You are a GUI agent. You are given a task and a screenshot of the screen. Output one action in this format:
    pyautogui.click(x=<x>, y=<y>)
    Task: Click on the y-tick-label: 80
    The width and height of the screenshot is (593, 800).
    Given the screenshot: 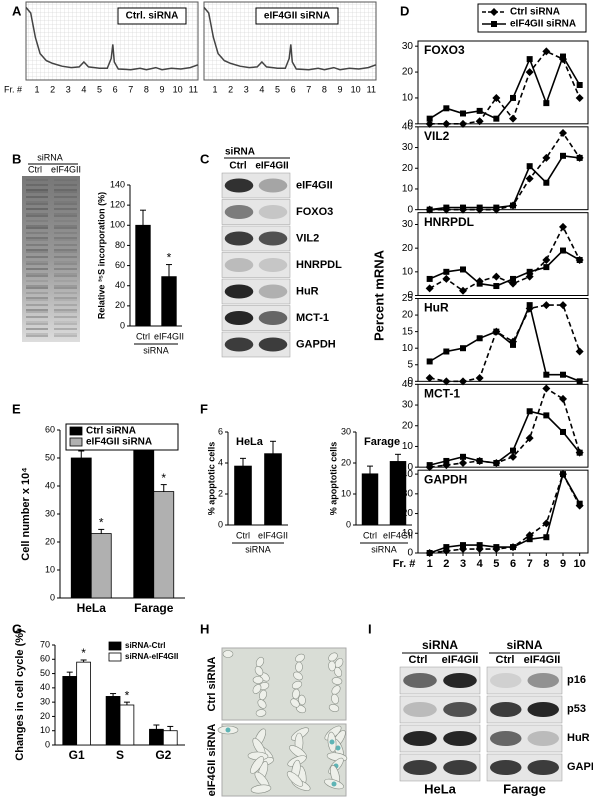 What is the action you would take?
    pyautogui.click(x=120, y=245)
    